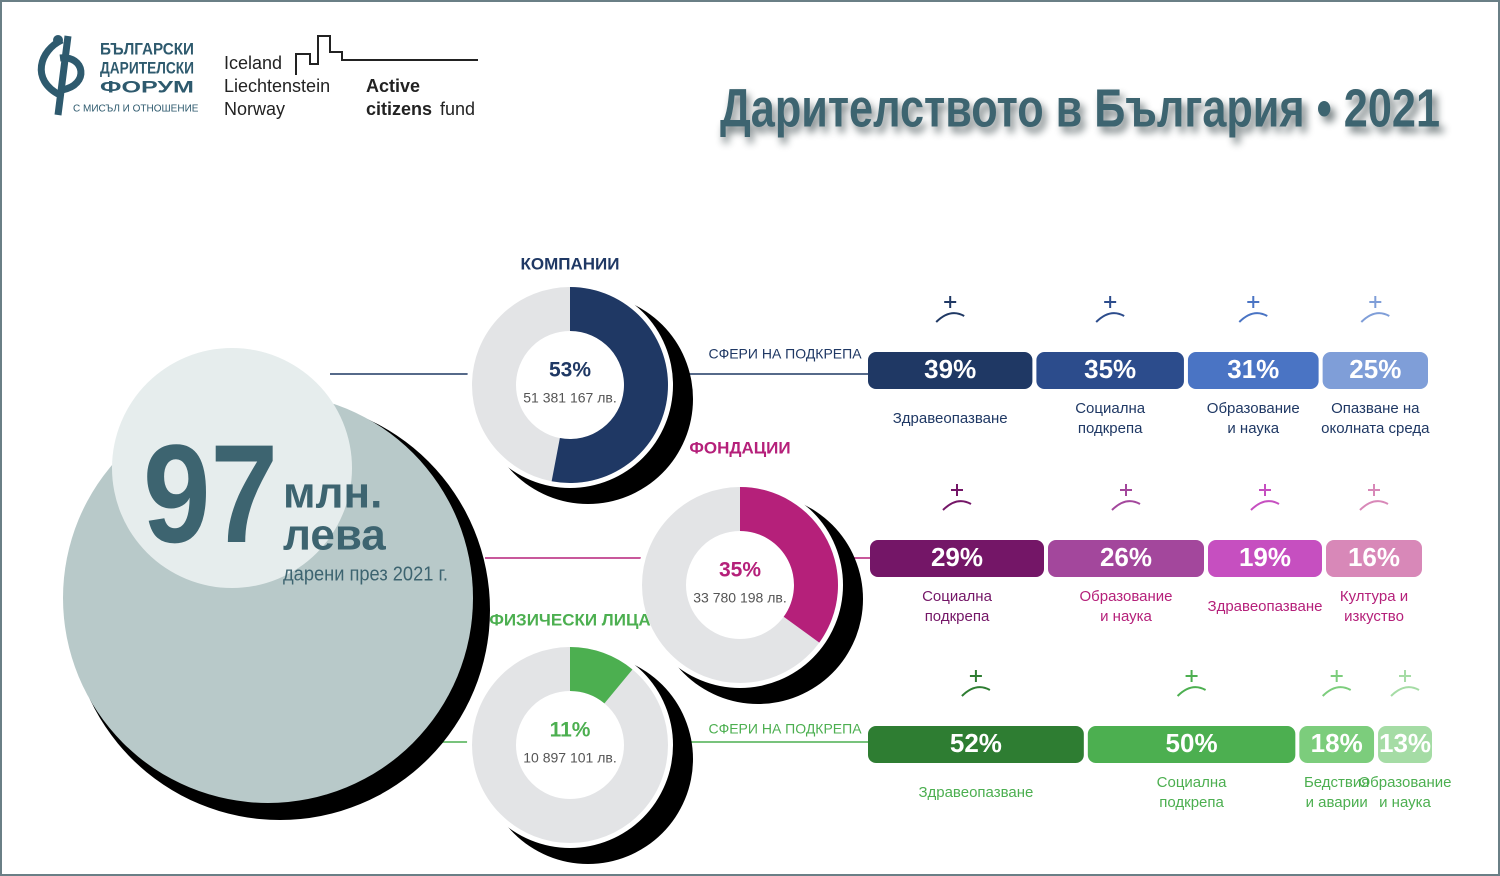 Image resolution: width=1500 pixels, height=876 pixels. What do you see at coordinates (332, 493) in the screenshot?
I see `total-unit: млн.` at bounding box center [332, 493].